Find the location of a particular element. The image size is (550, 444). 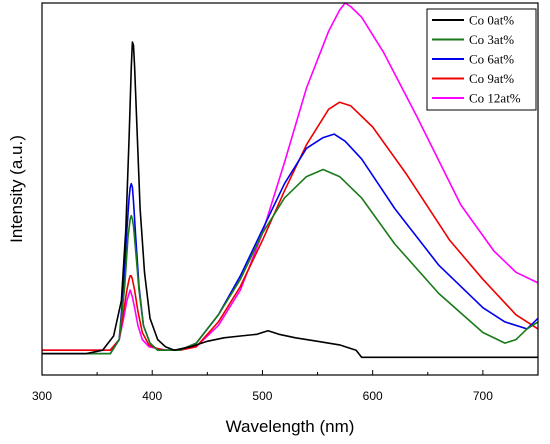

legend-label-5: Co 12at% is located at coordinates (495, 98).